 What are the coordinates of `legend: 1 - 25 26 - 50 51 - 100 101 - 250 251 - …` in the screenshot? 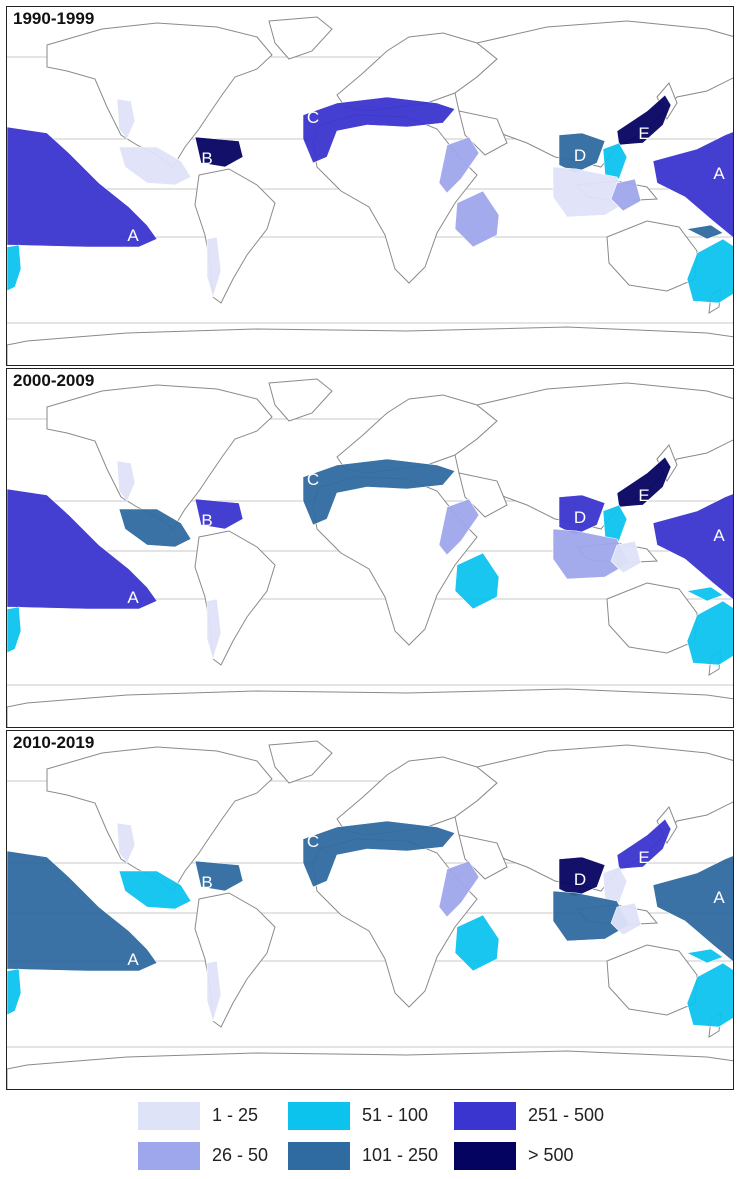 It's located at (378, 1137).